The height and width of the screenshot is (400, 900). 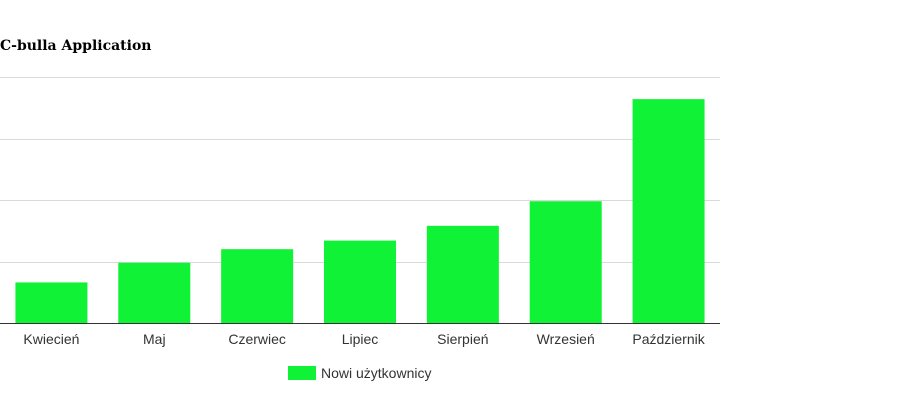 What do you see at coordinates (51, 339) in the screenshot?
I see `x-tick-label: Kwiecień` at bounding box center [51, 339].